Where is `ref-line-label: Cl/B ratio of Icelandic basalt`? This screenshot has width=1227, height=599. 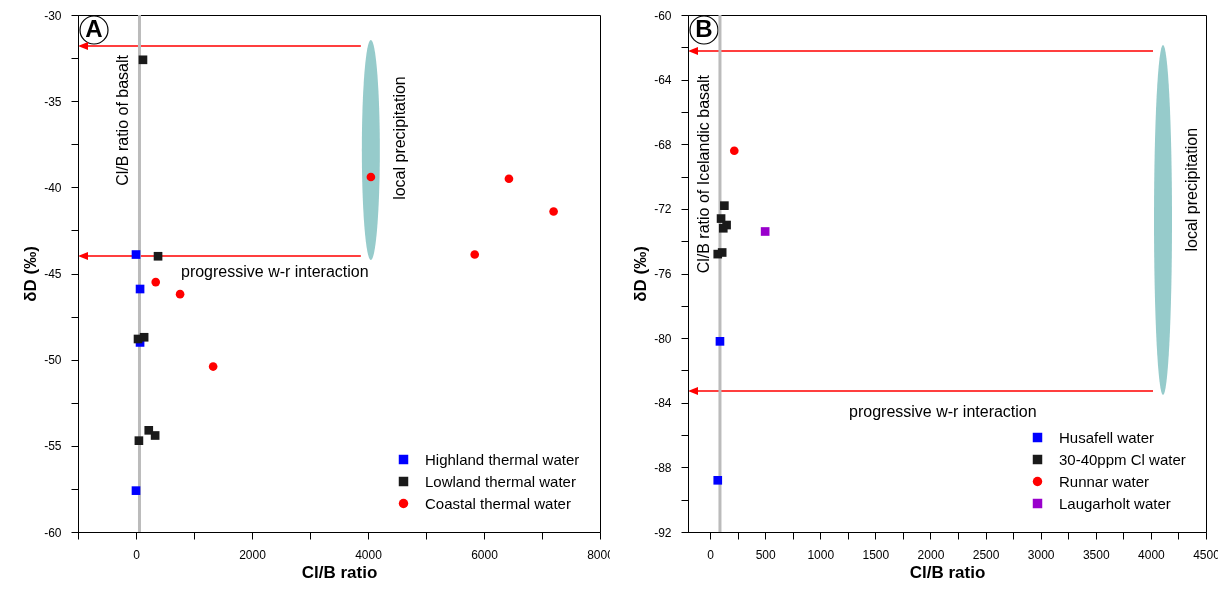 ref-line-label: Cl/B ratio of Icelandic basalt is located at coordinates (703, 174).